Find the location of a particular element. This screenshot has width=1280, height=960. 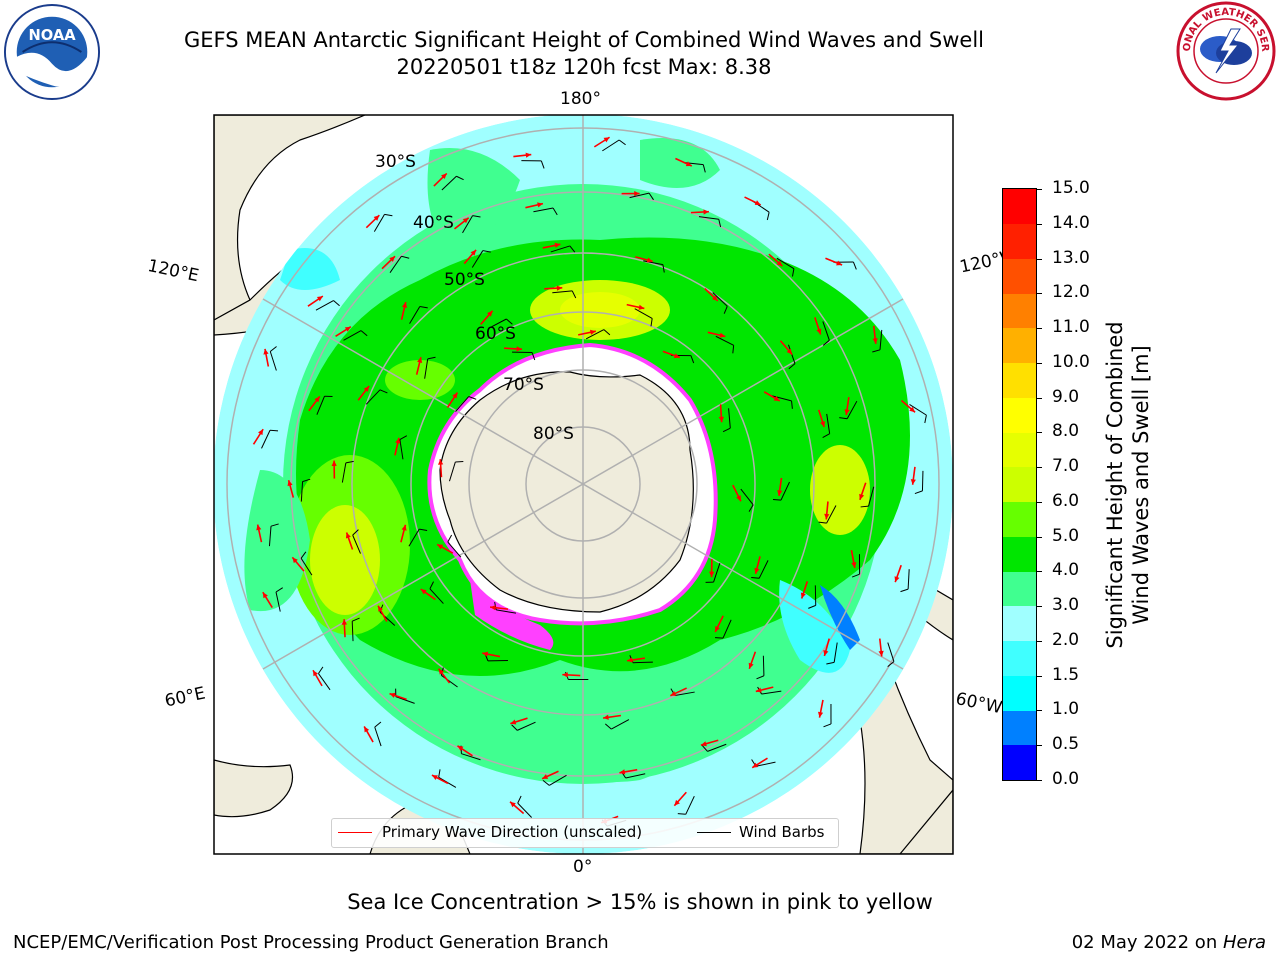

lat-label-70s: 70°S is located at coordinates (523, 385).